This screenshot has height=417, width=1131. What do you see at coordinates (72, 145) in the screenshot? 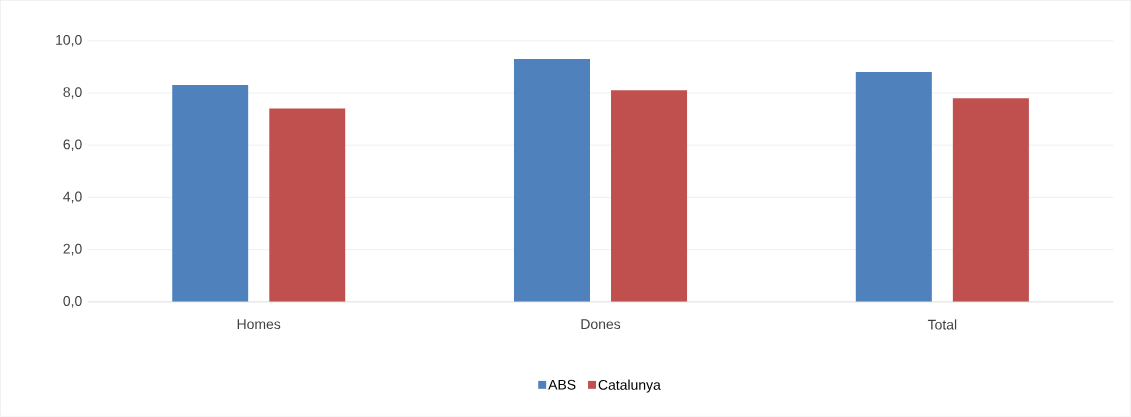
I see `y-tick-label: 6,0` at bounding box center [72, 145].